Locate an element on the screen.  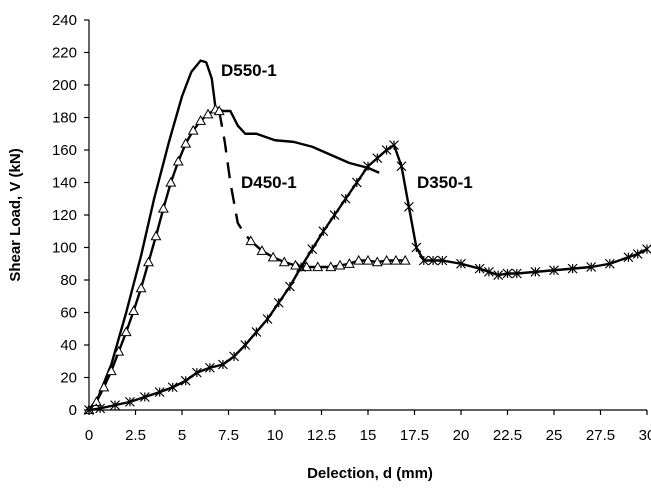
y-tick-label: 60 is located at coordinates (68, 313).